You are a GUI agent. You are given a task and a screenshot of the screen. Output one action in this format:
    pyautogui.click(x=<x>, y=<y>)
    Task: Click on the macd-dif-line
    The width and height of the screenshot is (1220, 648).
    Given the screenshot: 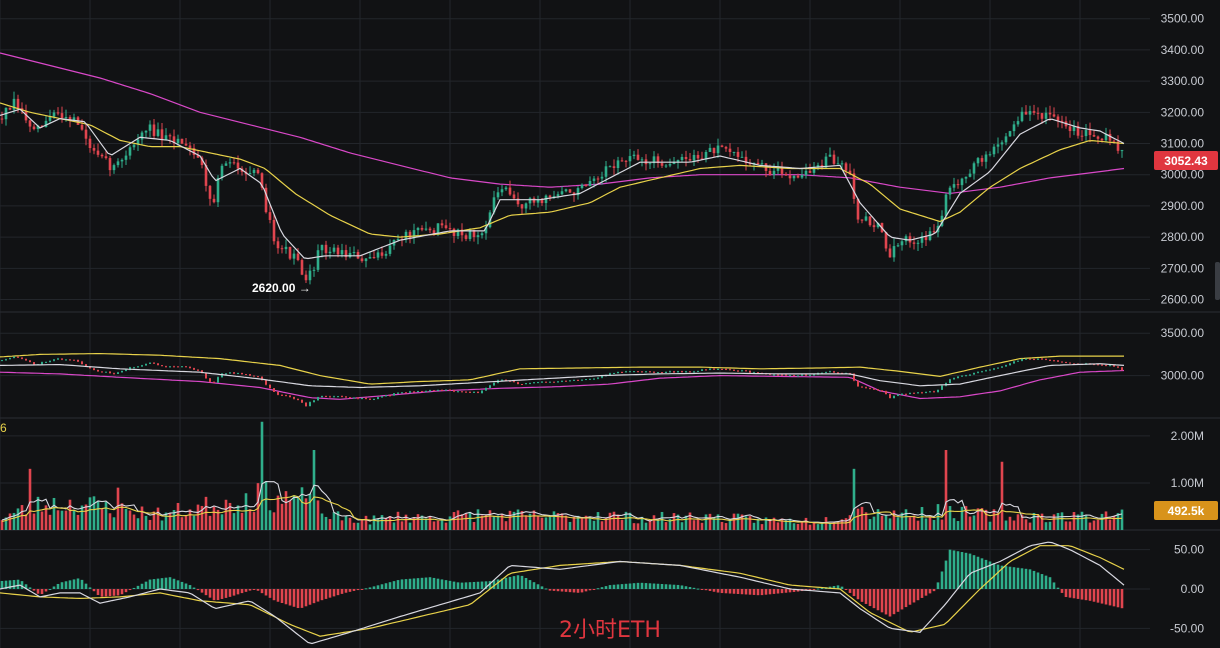 What is the action you would take?
    pyautogui.click(x=562, y=593)
    